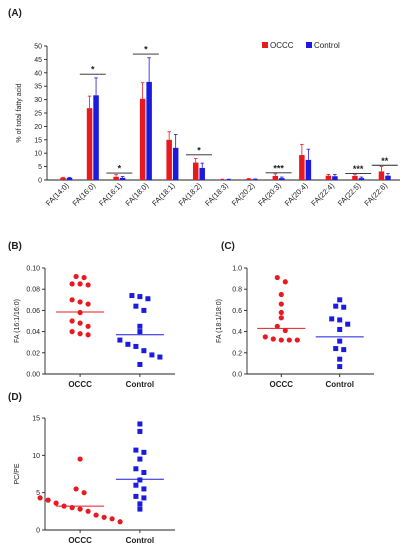  I want to click on legend-label-control: Control, so click(327, 45).